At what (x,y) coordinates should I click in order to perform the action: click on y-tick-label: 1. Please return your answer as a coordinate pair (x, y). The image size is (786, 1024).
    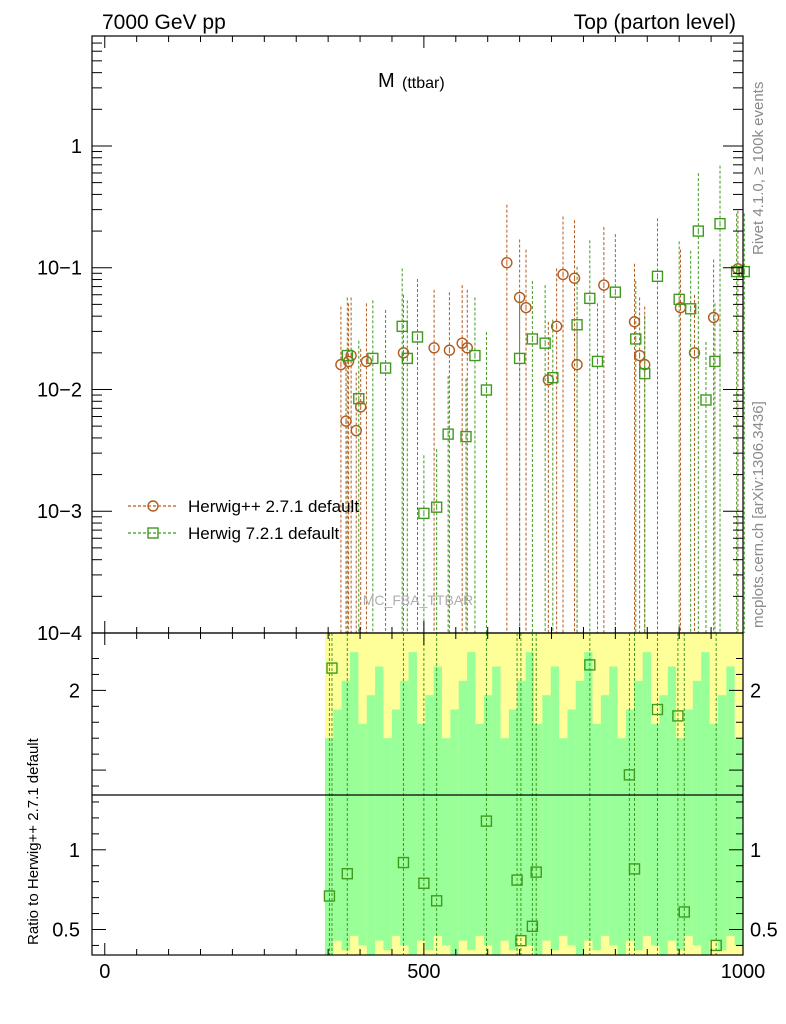
    Looking at the image, I should click on (76, 147).